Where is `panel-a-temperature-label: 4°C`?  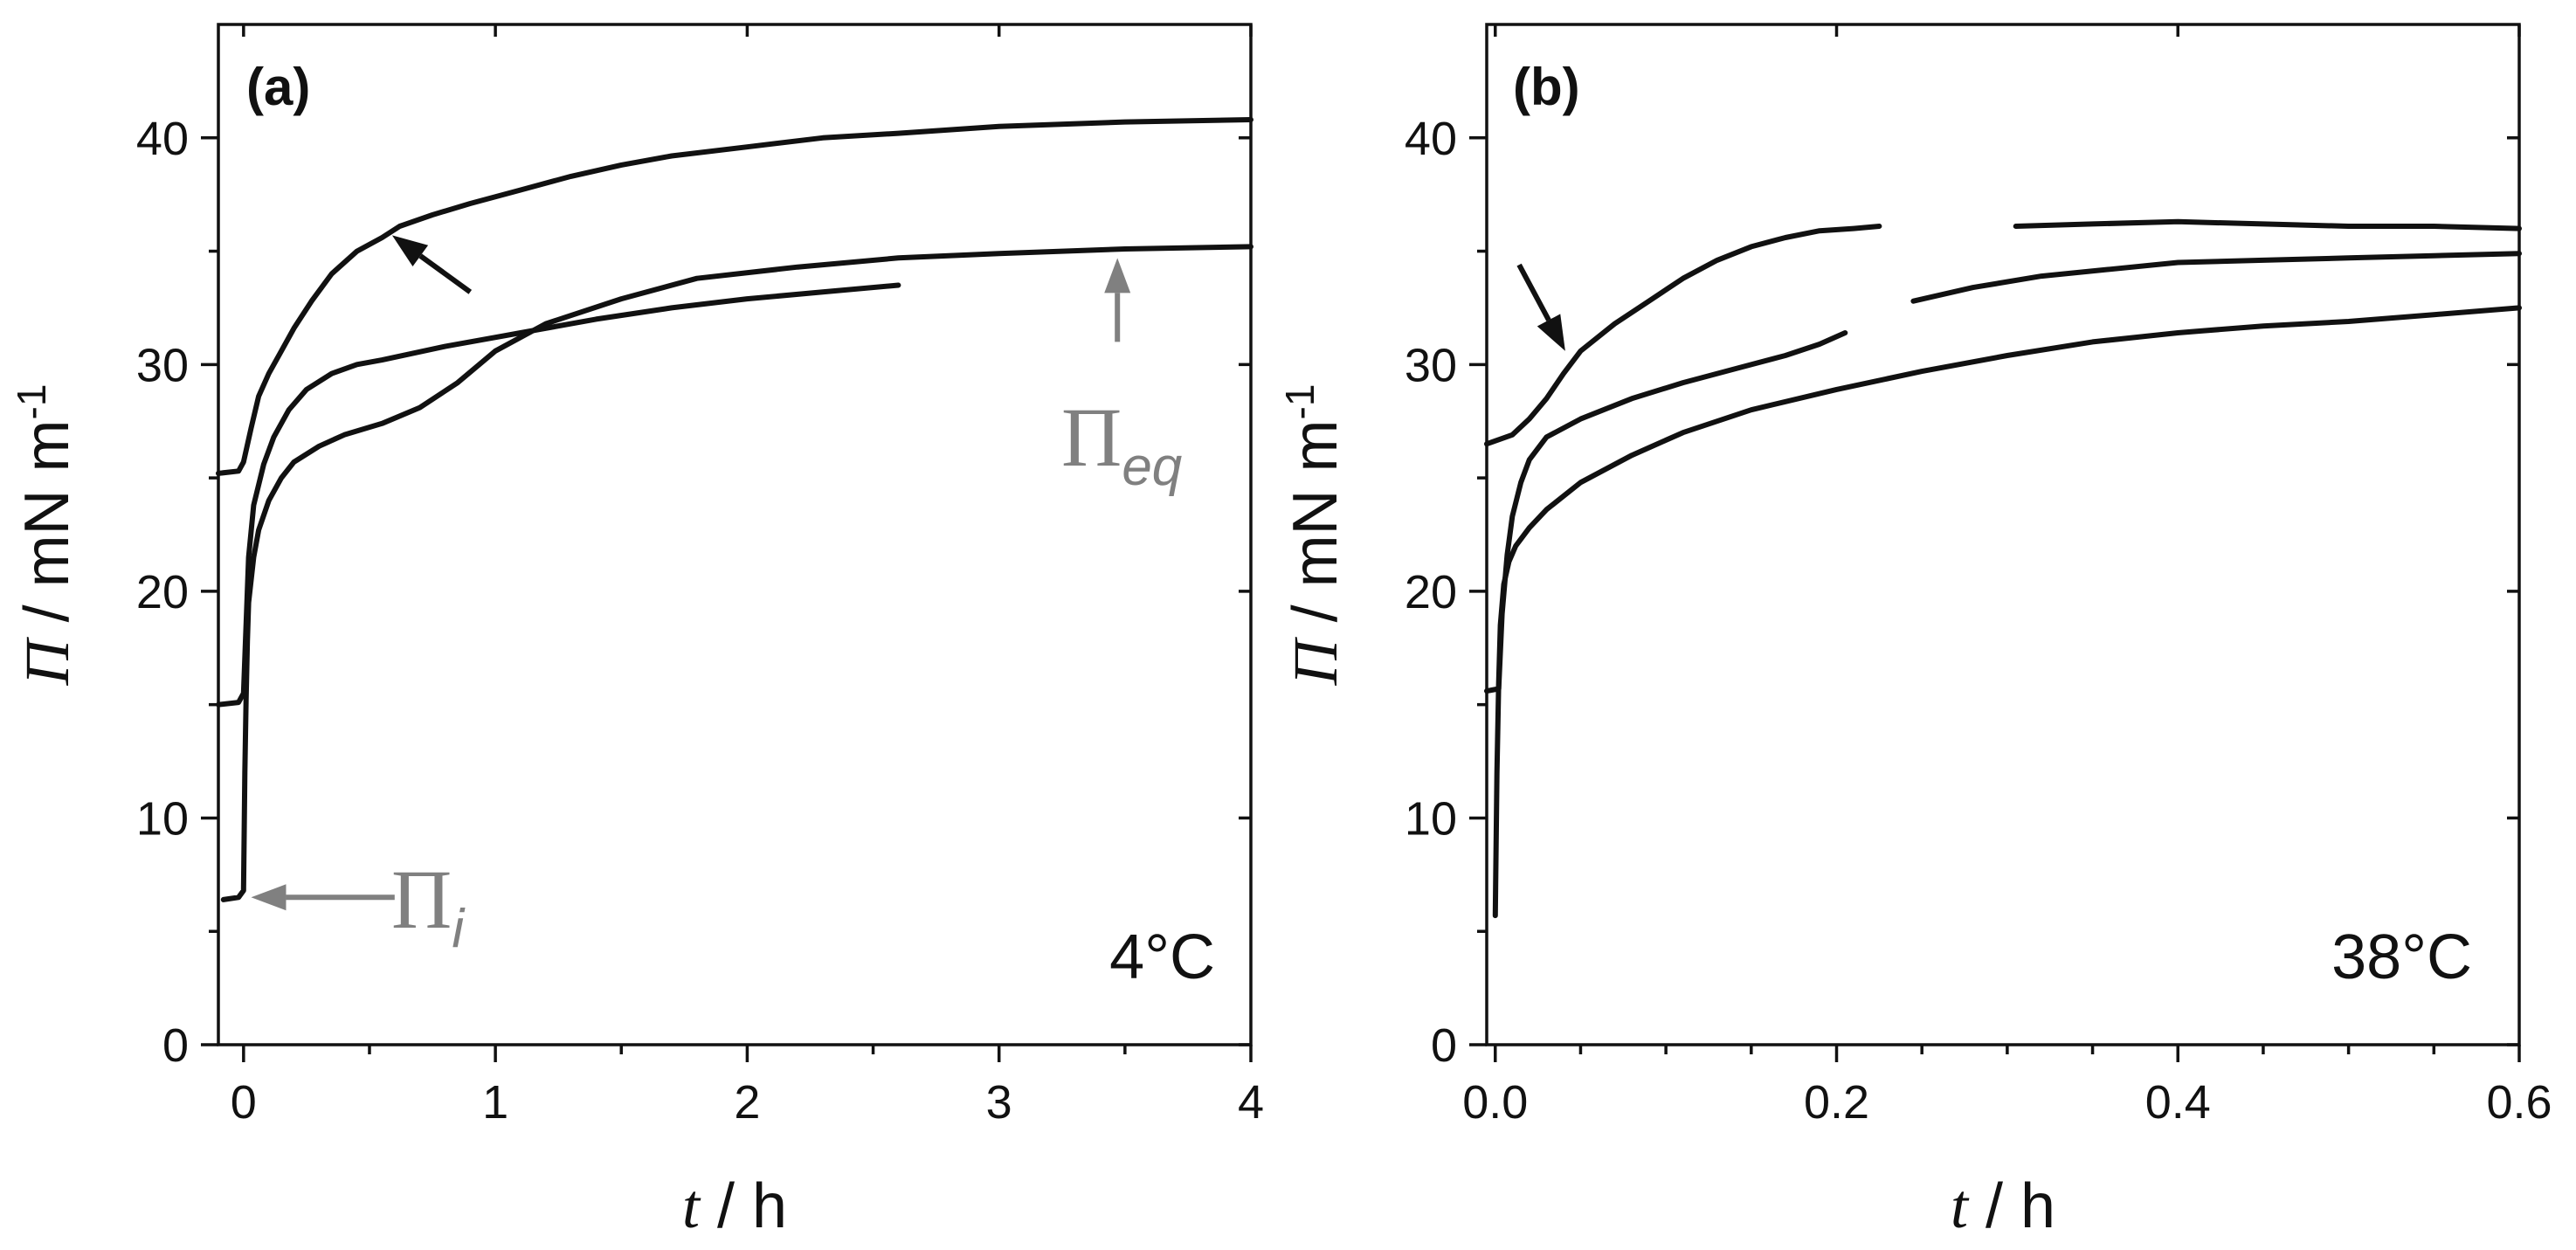
panel-a-temperature-label: 4°C is located at coordinates (1162, 957).